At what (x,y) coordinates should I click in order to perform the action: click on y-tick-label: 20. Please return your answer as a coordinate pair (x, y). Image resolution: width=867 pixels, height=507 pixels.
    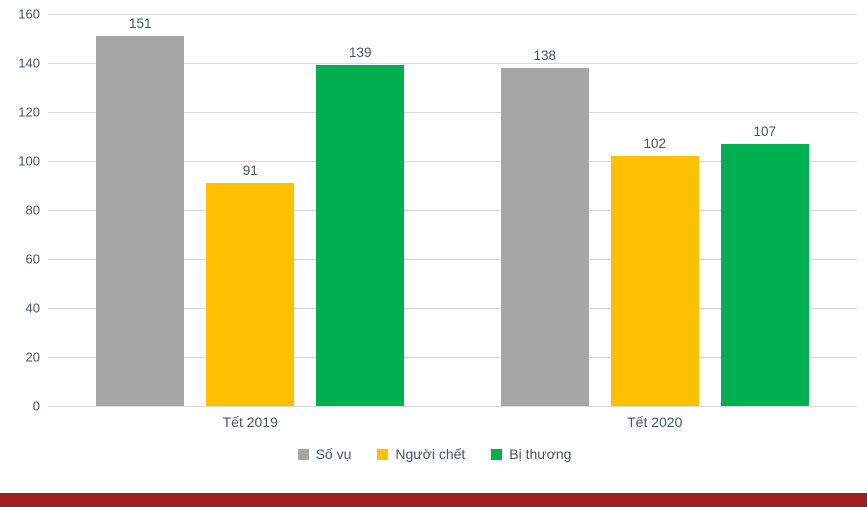
    Looking at the image, I should click on (32, 357).